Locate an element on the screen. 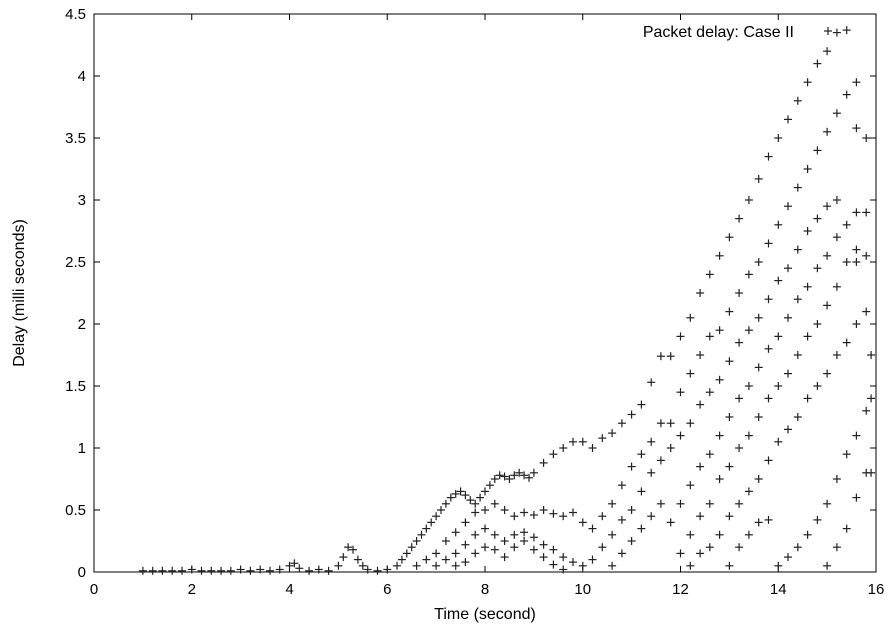  x-tick-label: 14 is located at coordinates (778, 589).